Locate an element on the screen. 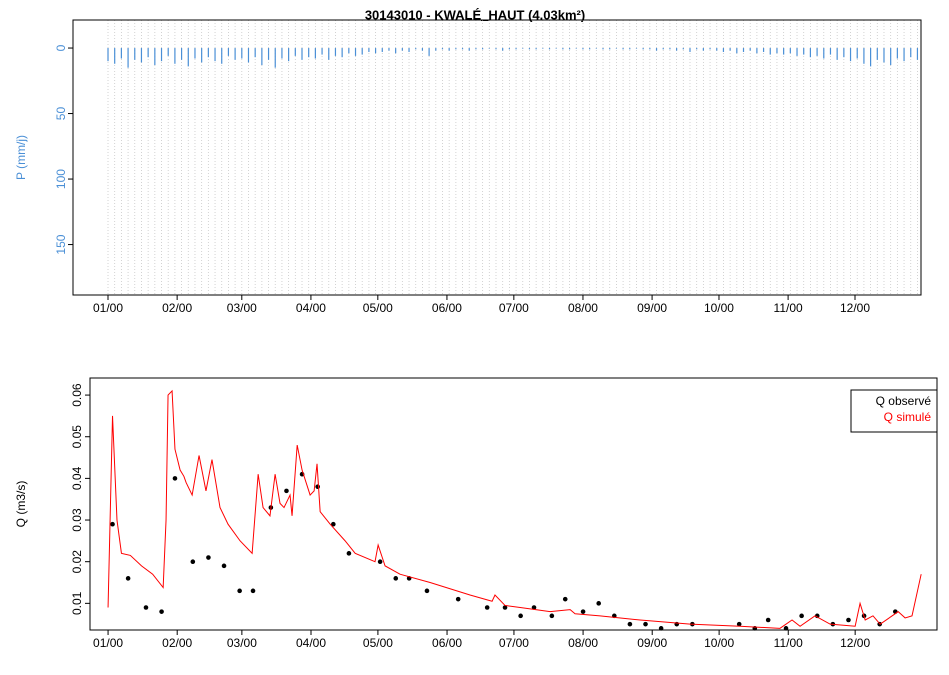  legend-entry: Q simulé is located at coordinates (908, 417).